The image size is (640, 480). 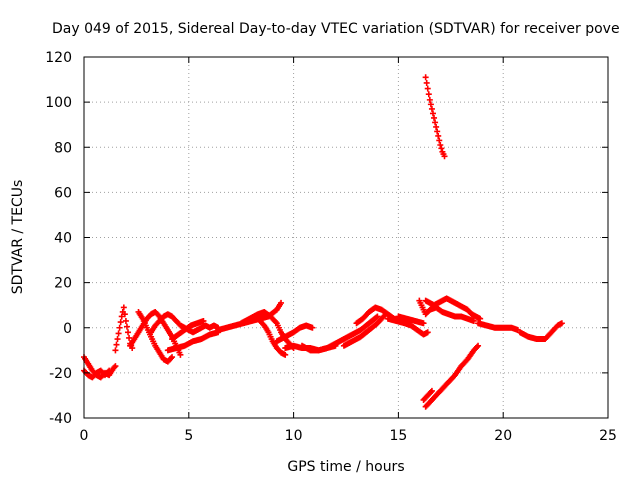 What do you see at coordinates (63, 239) in the screenshot?
I see `y-tick-label: 40` at bounding box center [63, 239].